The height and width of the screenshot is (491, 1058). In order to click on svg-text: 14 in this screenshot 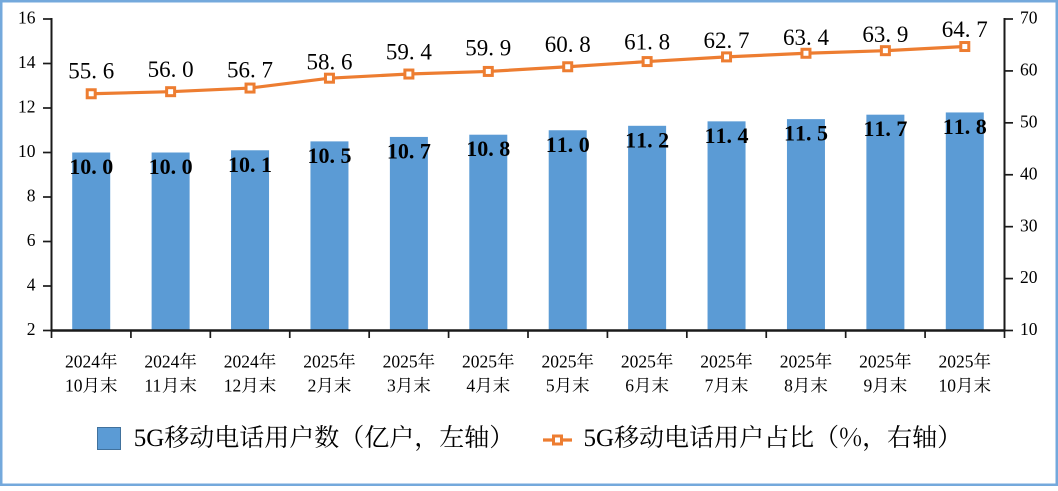, I will do `click(27, 62)`.